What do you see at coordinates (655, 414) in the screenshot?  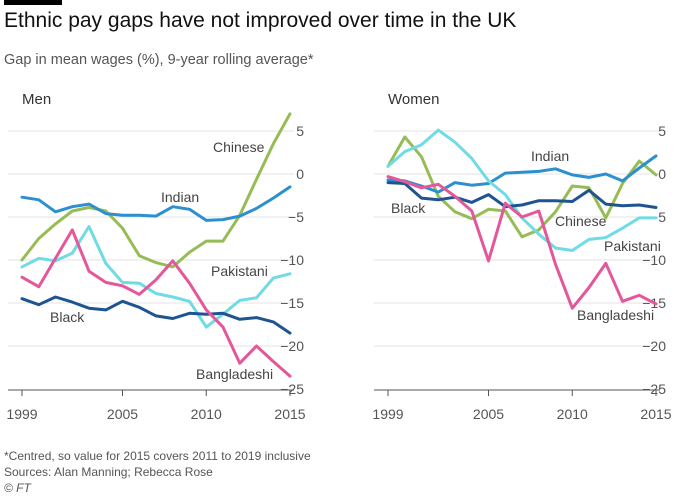 I see `women-x-tick-label: 2015` at bounding box center [655, 414].